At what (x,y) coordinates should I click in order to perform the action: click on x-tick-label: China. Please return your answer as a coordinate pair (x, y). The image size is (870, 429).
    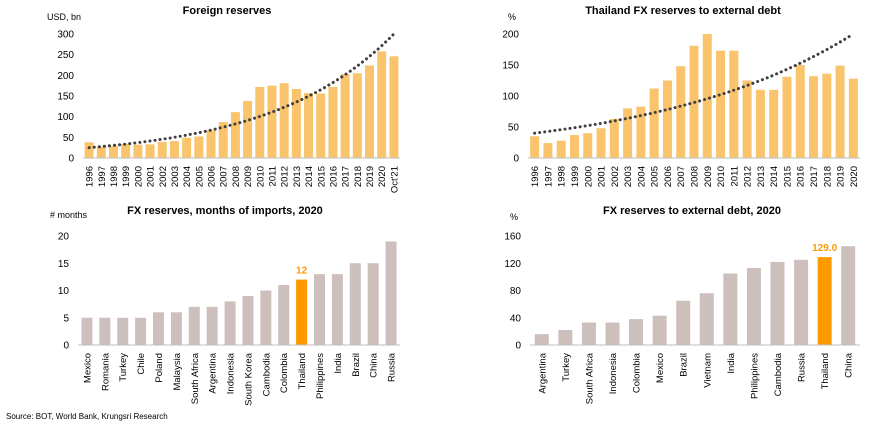
    Looking at the image, I should click on (374, 365).